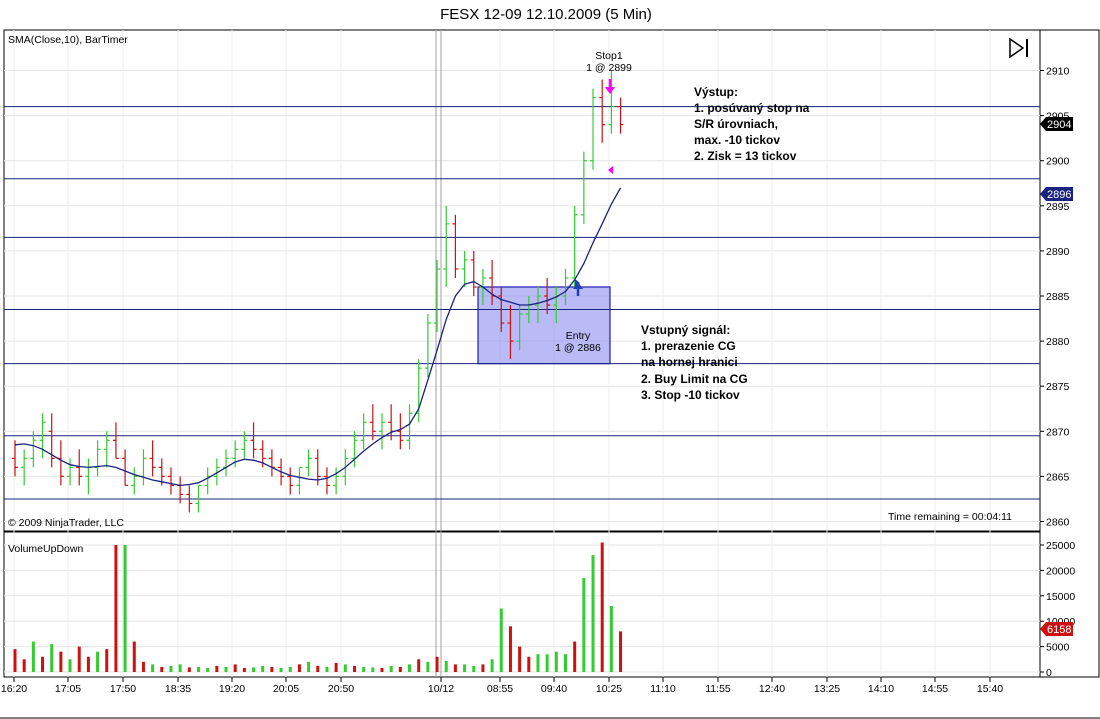 Image resolution: width=1100 pixels, height=719 pixels. What do you see at coordinates (990, 689) in the screenshot?
I see `time-tick-label: 15:40` at bounding box center [990, 689].